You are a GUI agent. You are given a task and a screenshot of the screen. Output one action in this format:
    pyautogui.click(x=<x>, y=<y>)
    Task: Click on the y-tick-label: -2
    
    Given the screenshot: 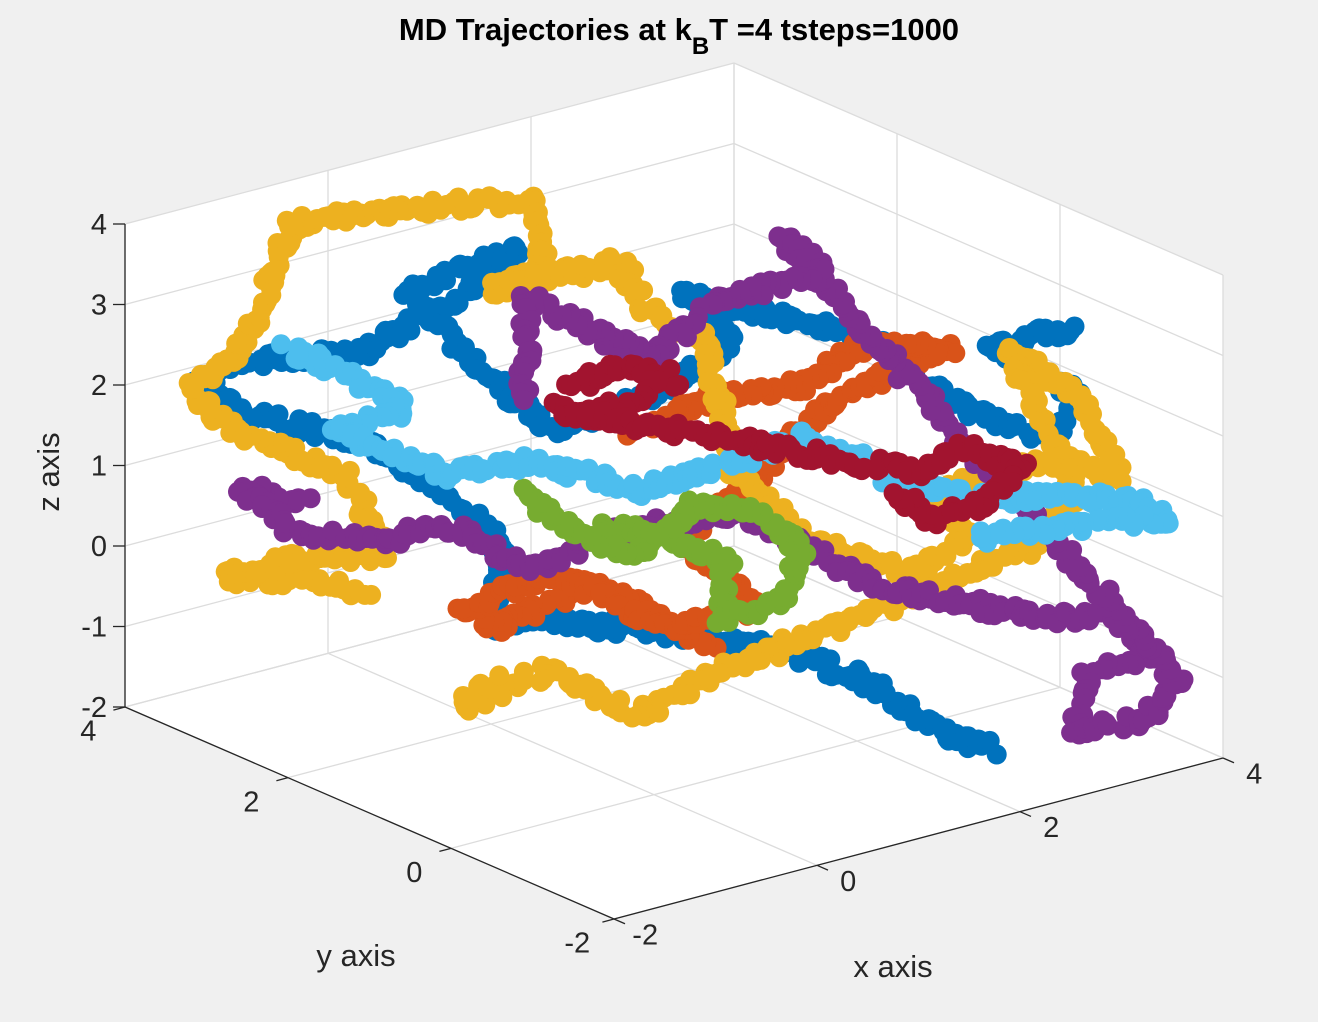 What is the action you would take?
    pyautogui.click(x=577, y=944)
    